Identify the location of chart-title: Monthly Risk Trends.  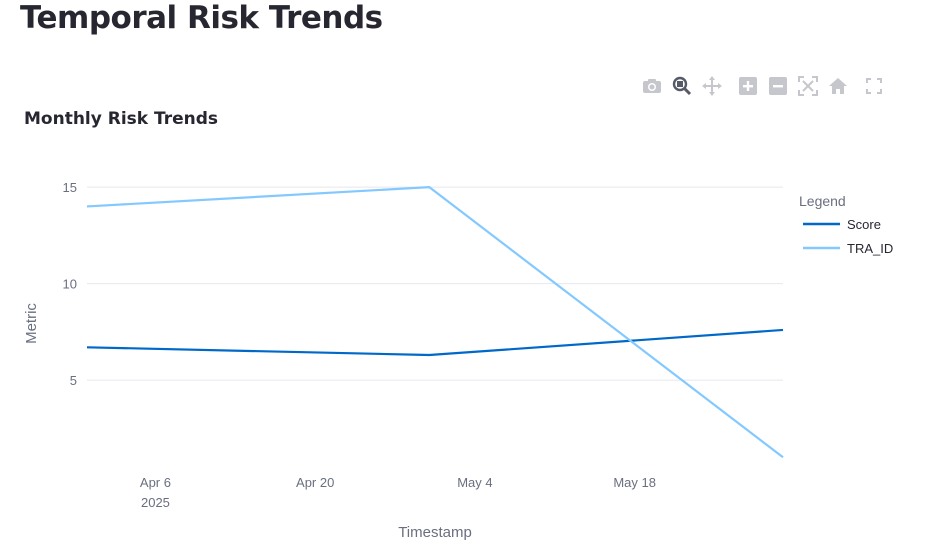
(121, 119).